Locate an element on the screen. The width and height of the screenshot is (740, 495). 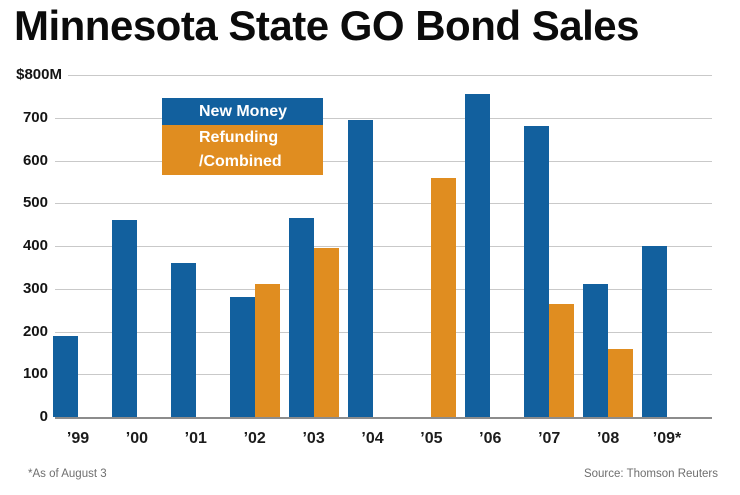
x-tick-label: ’07 is located at coordinates (549, 438).